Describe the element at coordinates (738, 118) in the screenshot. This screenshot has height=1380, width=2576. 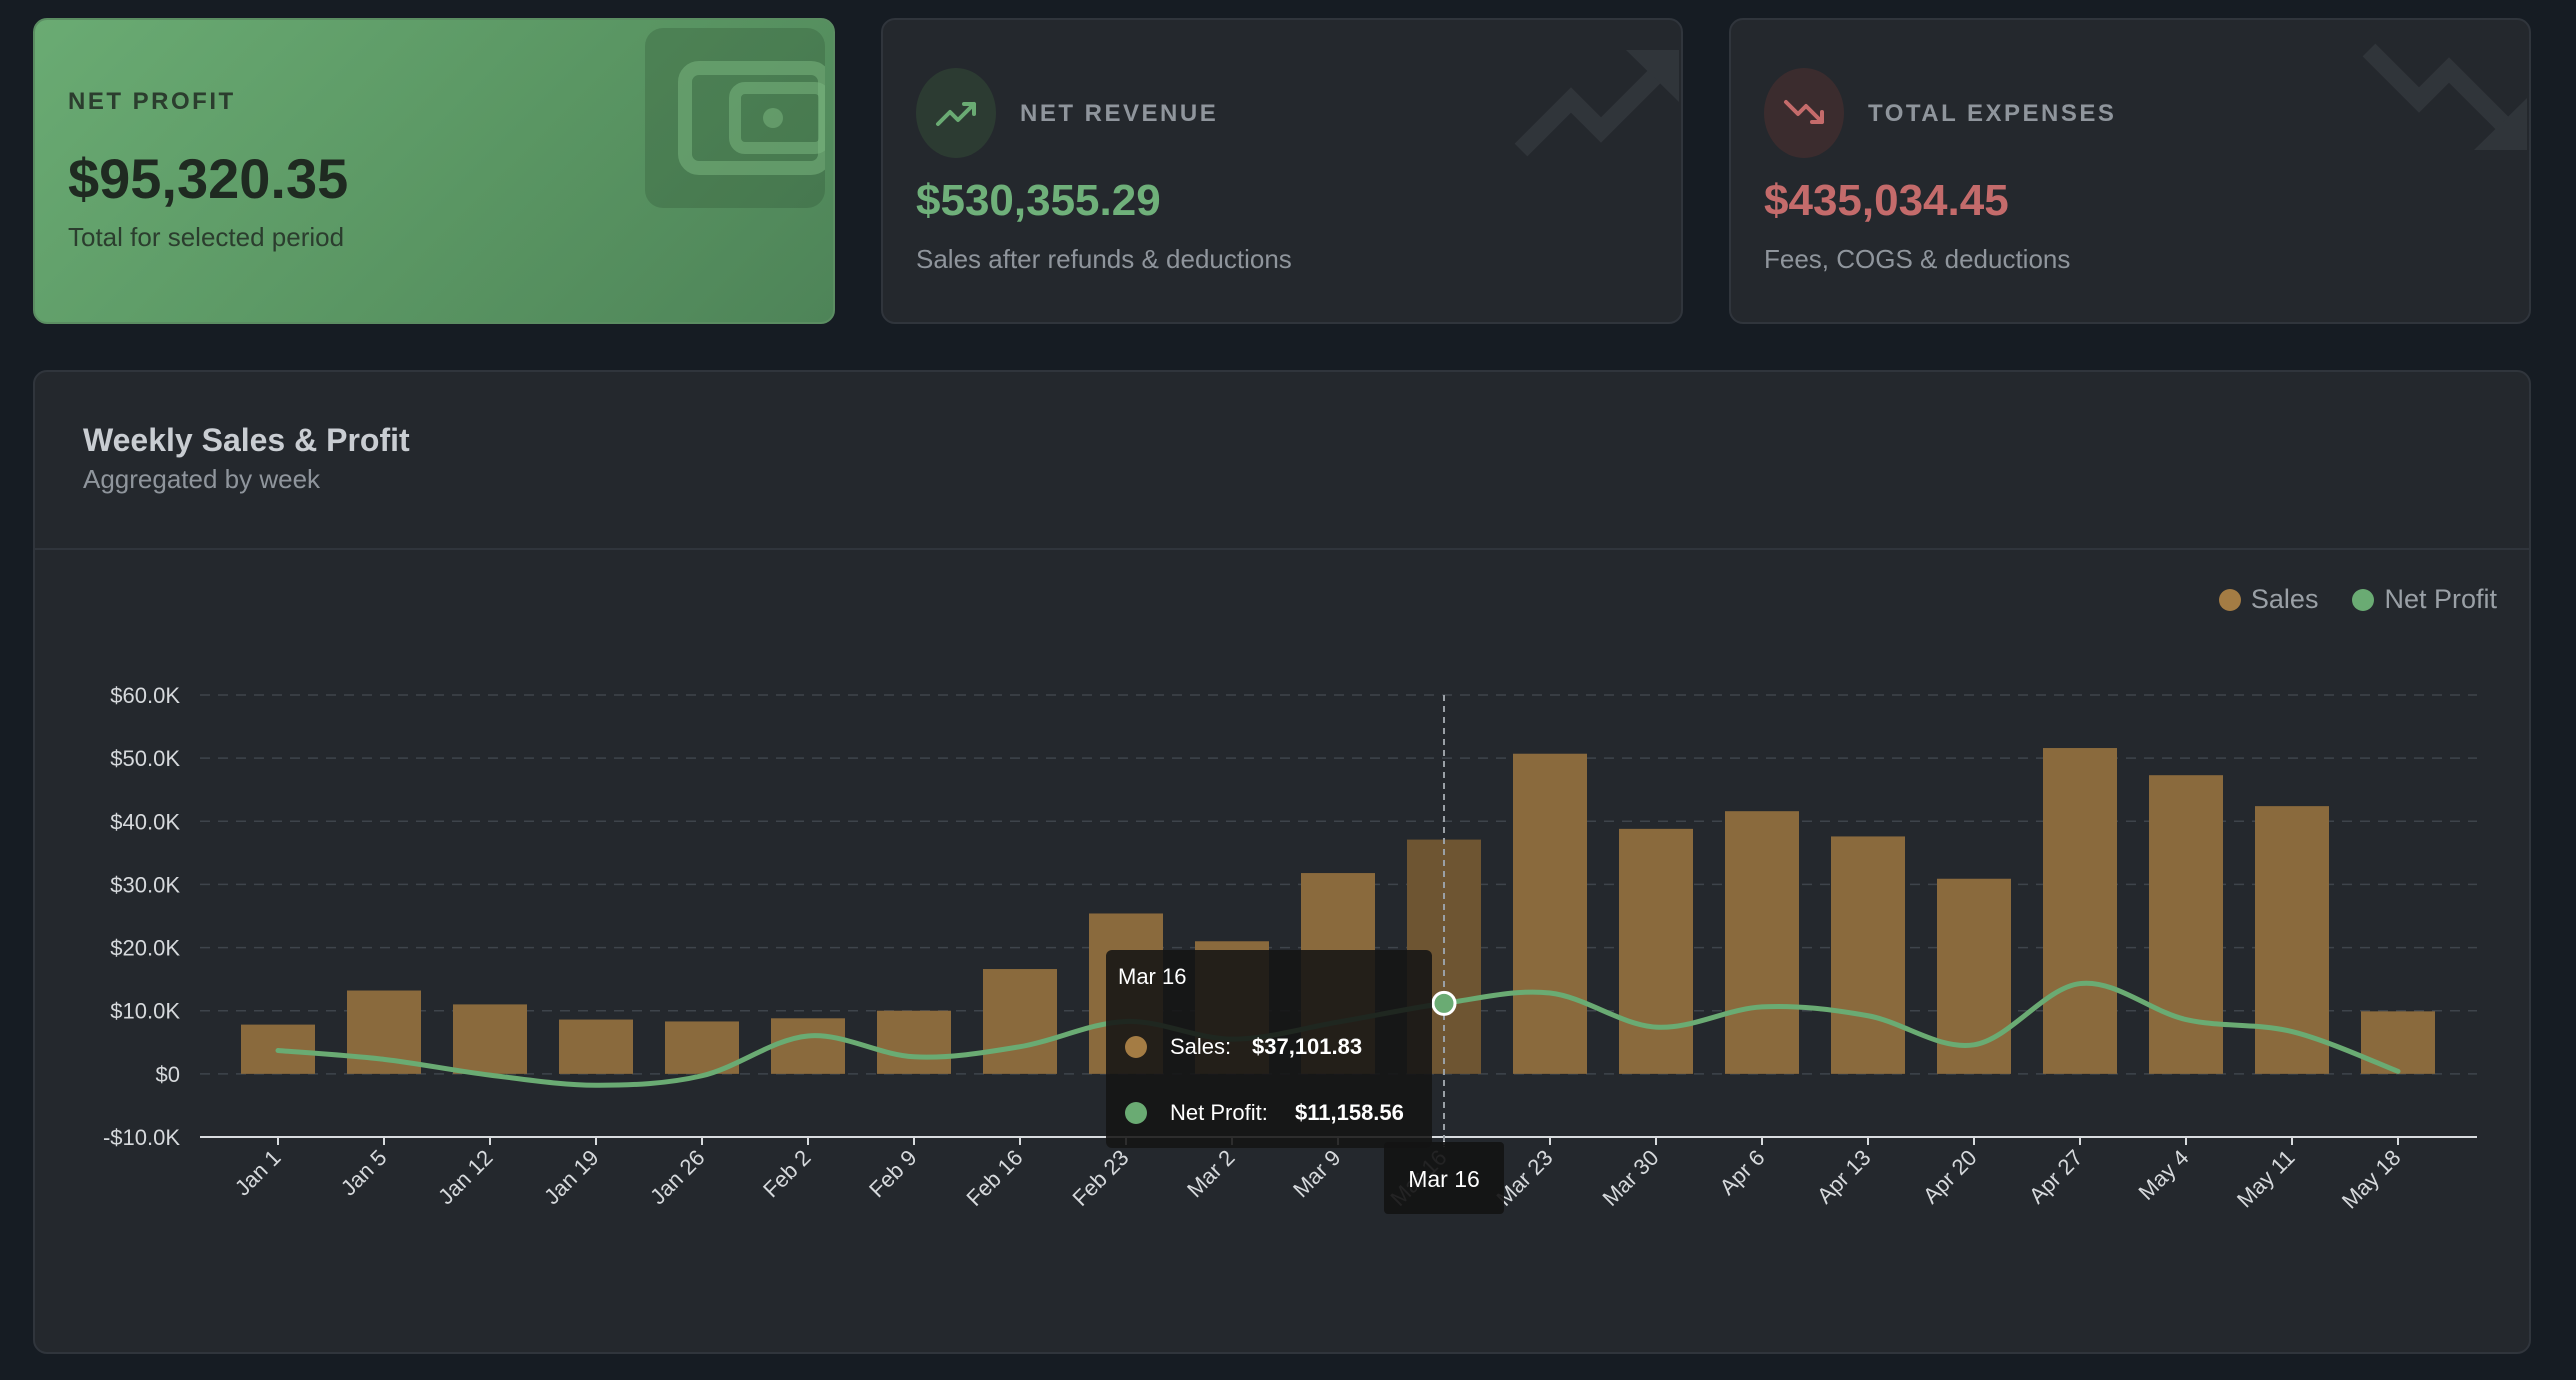
I see `wallet-icon` at that location.